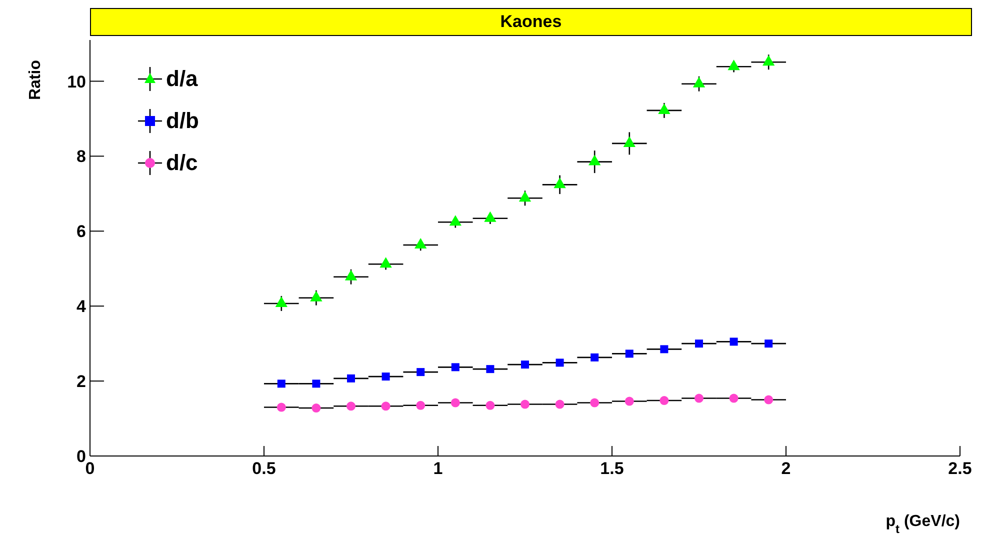 This screenshot has width=990, height=548. I want to click on legend-label: d/a, so click(182, 79).